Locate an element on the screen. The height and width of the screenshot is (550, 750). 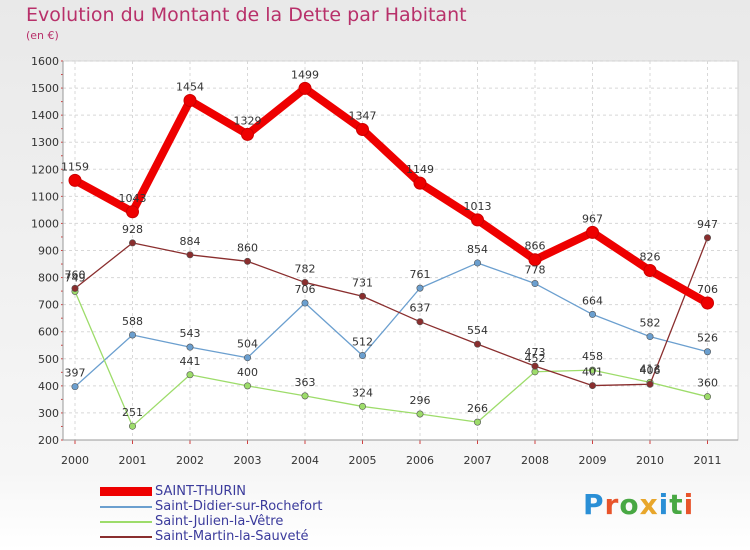
y-tick-label: 1100 is located at coordinates (45, 196).